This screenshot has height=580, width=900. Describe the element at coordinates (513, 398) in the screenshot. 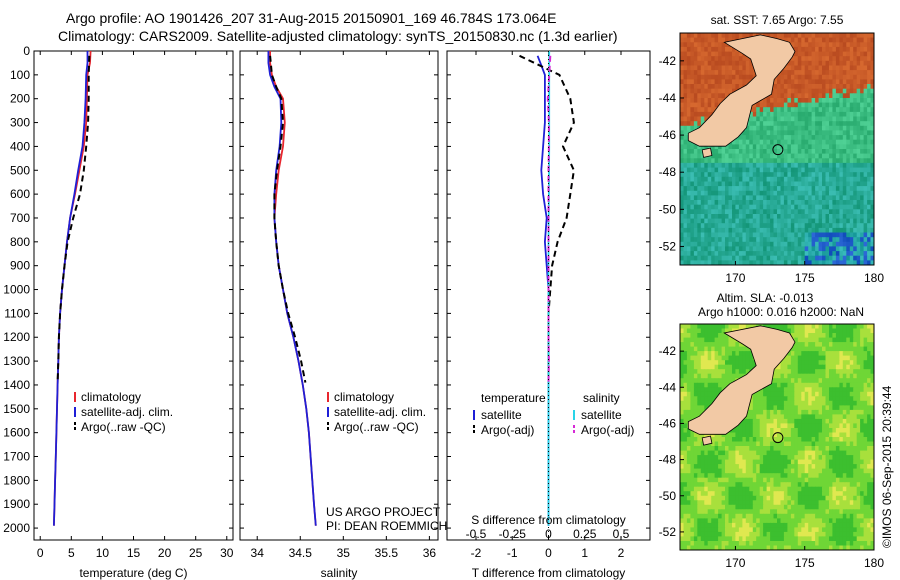

I see `legend-group-temperature: temperature` at that location.